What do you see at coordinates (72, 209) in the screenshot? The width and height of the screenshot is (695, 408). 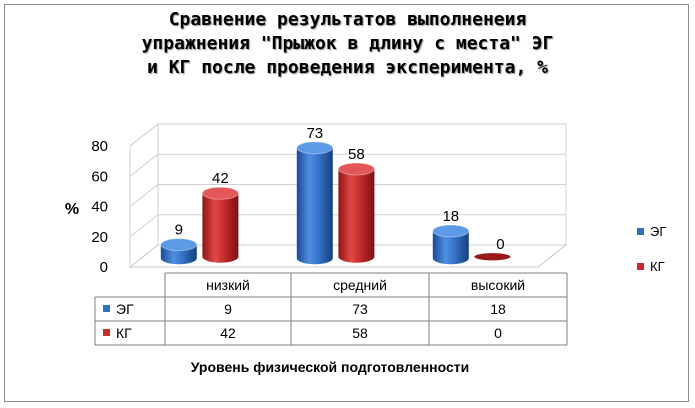 I see `y-axis-label: %` at bounding box center [72, 209].